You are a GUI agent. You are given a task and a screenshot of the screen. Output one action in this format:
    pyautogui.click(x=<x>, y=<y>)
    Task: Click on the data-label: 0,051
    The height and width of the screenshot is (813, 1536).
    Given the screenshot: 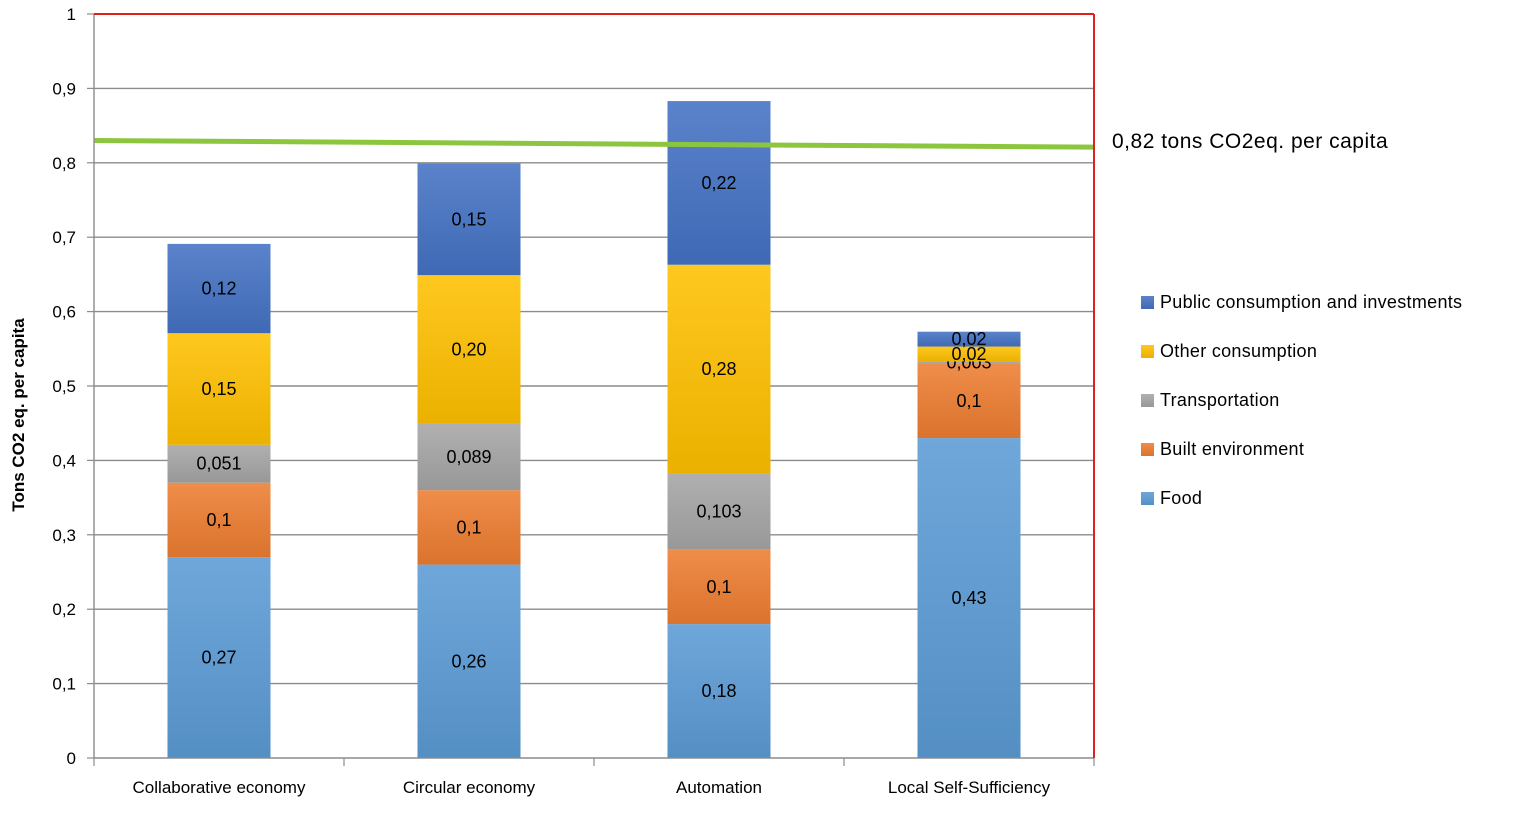 What is the action you would take?
    pyautogui.click(x=218, y=464)
    